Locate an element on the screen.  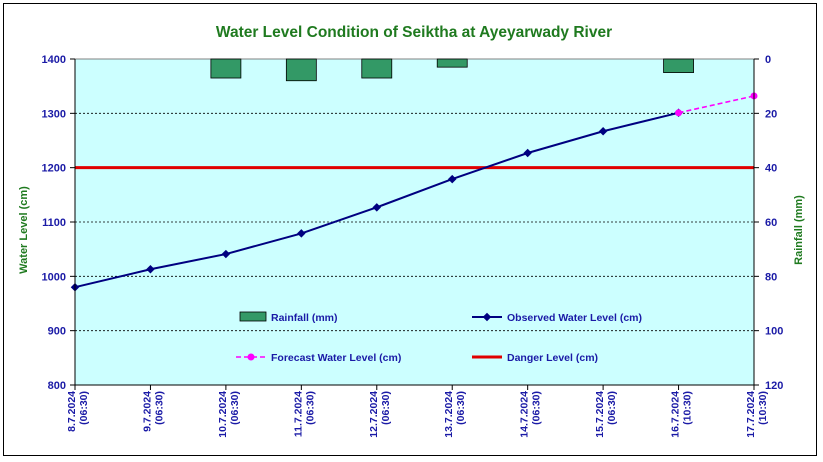
x-tick-label: 12.7.2024(06:30) is located at coordinates (380, 414).